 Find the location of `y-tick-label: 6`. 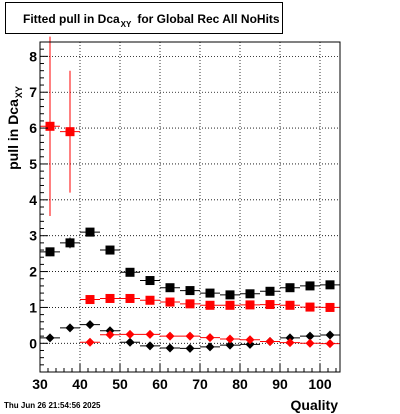

y-tick-label: 6 is located at coordinates (33, 128).